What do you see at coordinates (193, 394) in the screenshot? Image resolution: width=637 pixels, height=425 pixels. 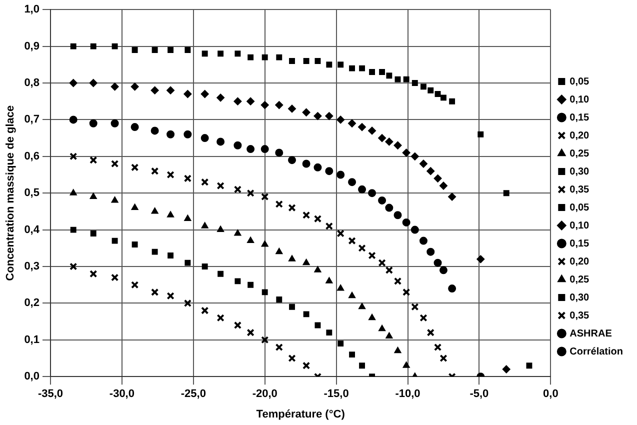 I see `x-tick-label: -25,0` at bounding box center [193, 394].